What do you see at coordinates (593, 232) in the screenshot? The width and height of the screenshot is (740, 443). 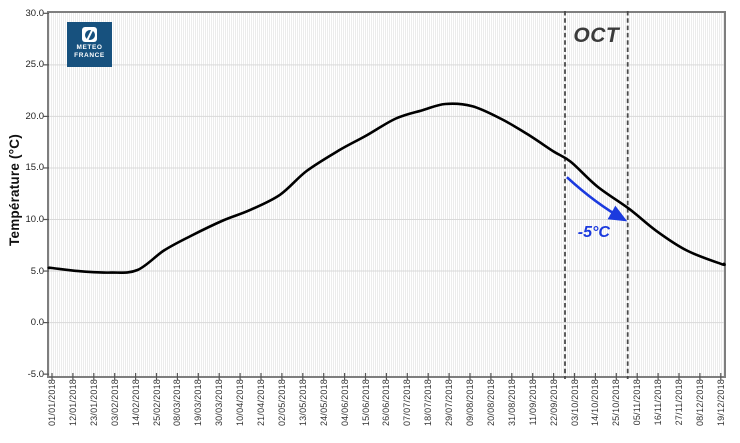 I see `temperature-drop-label: -5°C` at bounding box center [593, 232].